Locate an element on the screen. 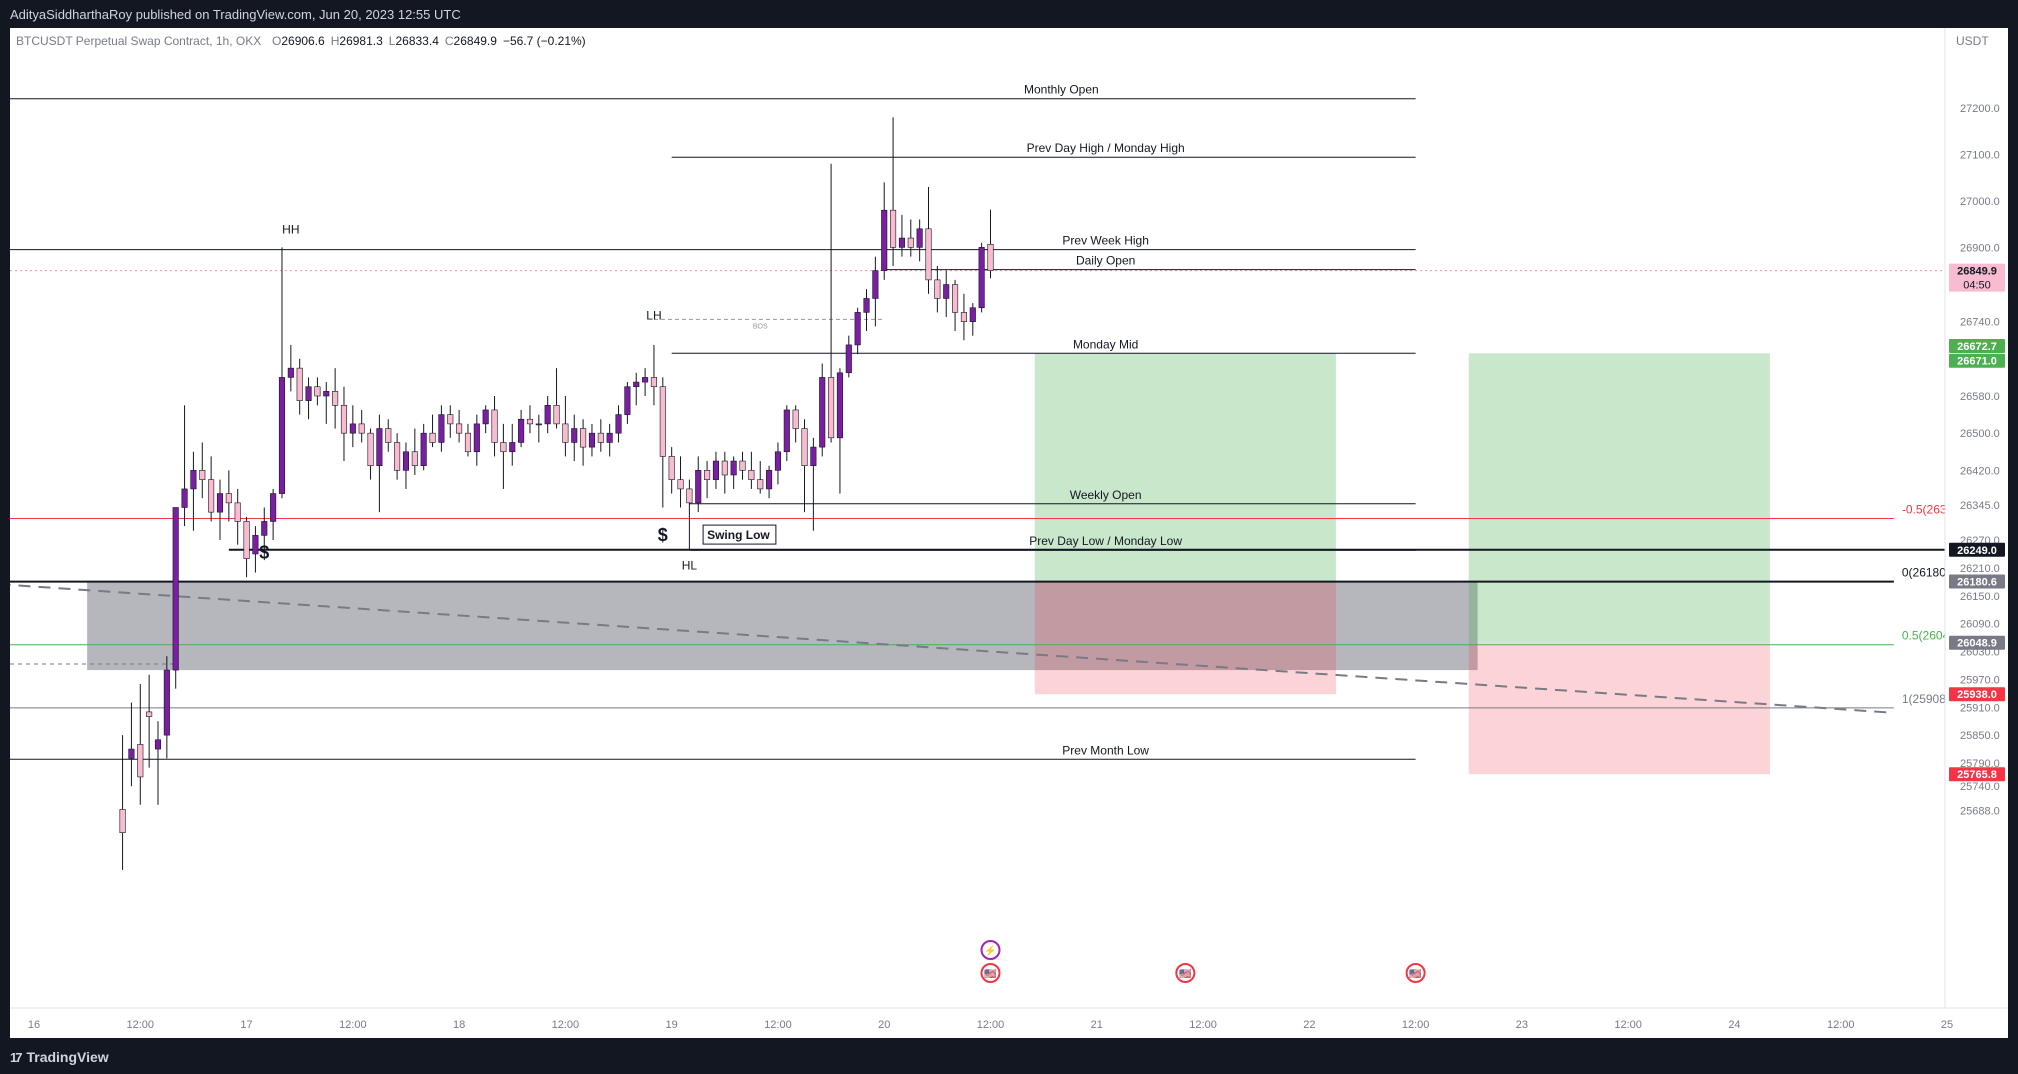 This screenshot has width=2018, height=1074. level-label: Prev Week High is located at coordinates (1105, 241).